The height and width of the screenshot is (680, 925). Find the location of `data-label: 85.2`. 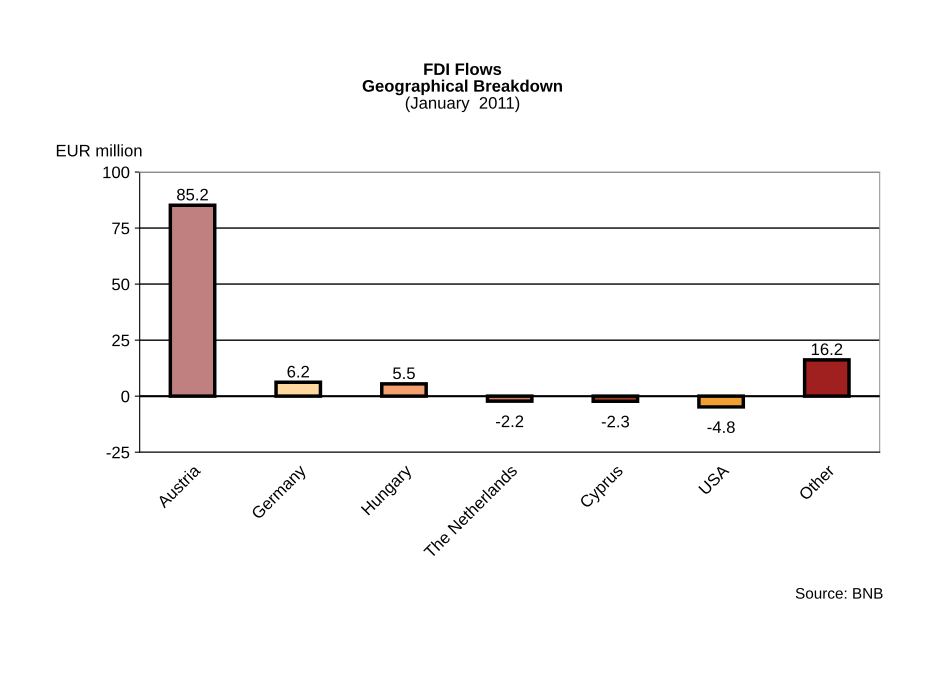

data-label: 85.2 is located at coordinates (192, 194).